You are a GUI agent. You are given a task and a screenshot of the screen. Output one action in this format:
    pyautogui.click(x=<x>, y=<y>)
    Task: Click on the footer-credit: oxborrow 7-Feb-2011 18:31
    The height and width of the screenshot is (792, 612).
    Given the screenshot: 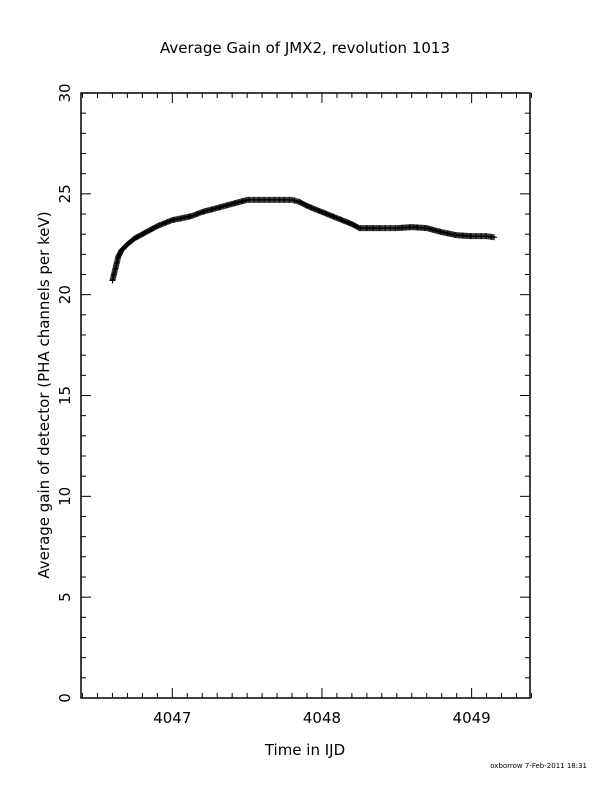 What is the action you would take?
    pyautogui.click(x=538, y=766)
    